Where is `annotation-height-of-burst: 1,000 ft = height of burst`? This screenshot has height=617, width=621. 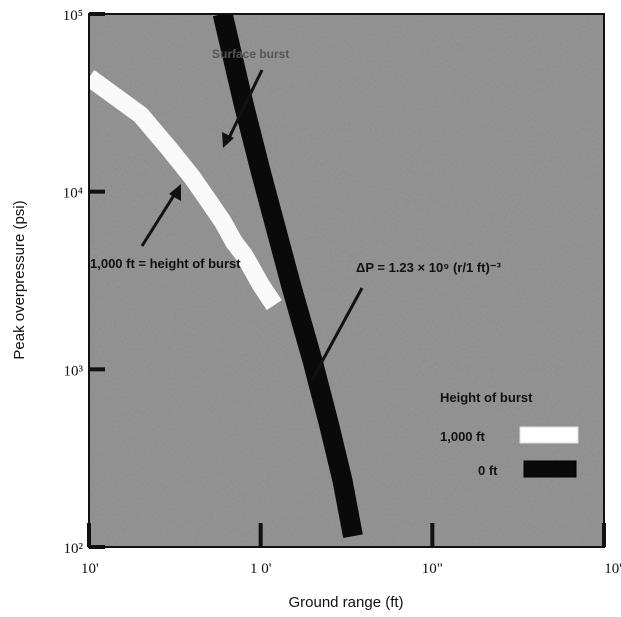 annotation-height-of-burst: 1,000 ft = height of burst is located at coordinates (165, 263).